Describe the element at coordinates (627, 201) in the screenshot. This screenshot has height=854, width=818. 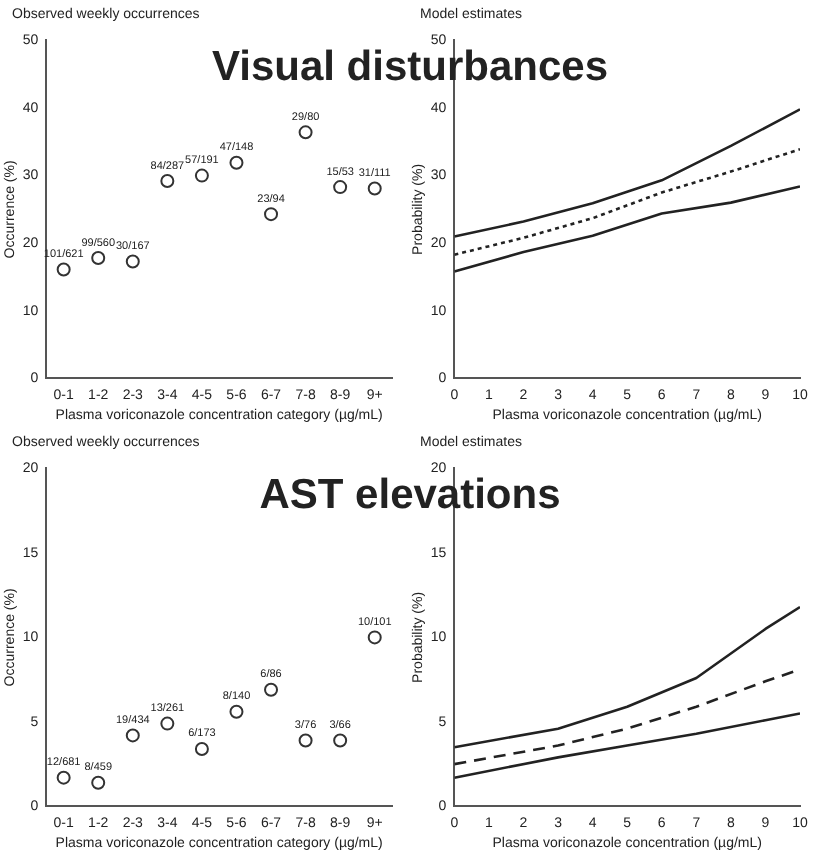
I see `line-series` at that location.